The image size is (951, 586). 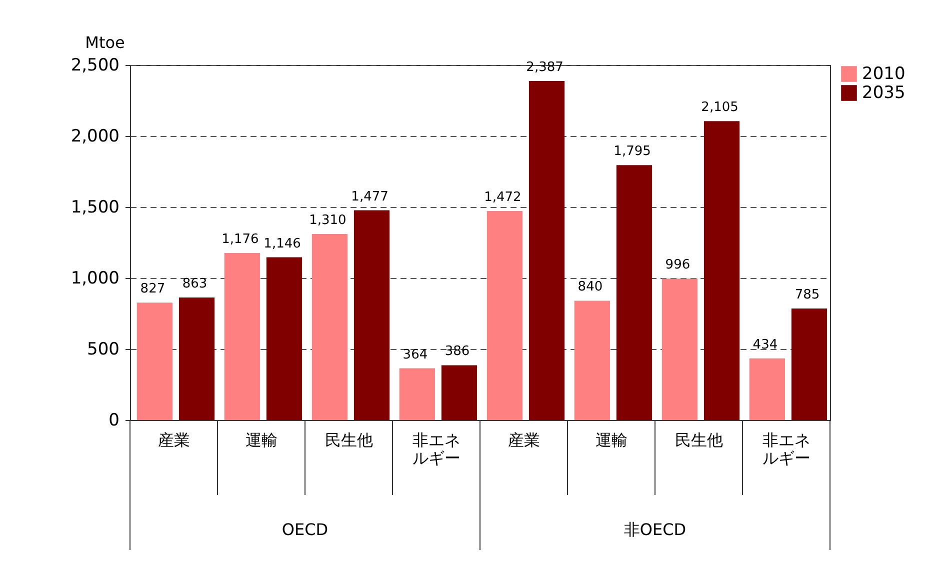 I want to click on data-label: 1,176, so click(x=240, y=240).